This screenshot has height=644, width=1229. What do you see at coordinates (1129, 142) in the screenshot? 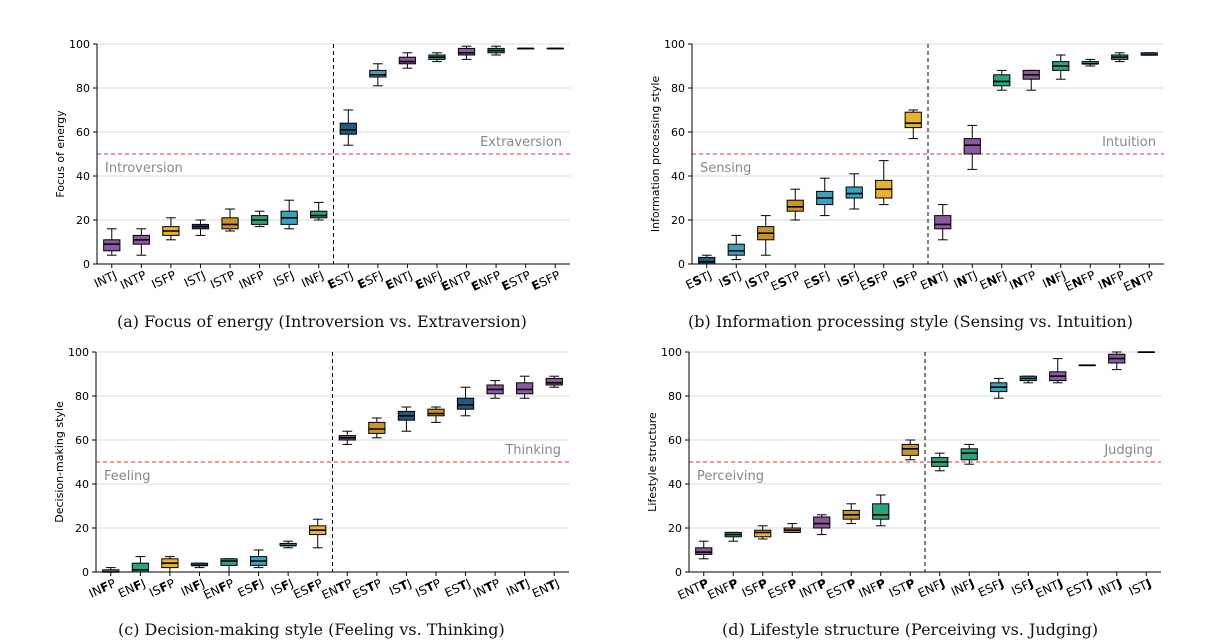
I see `right-group-label: Intuition` at bounding box center [1129, 142].